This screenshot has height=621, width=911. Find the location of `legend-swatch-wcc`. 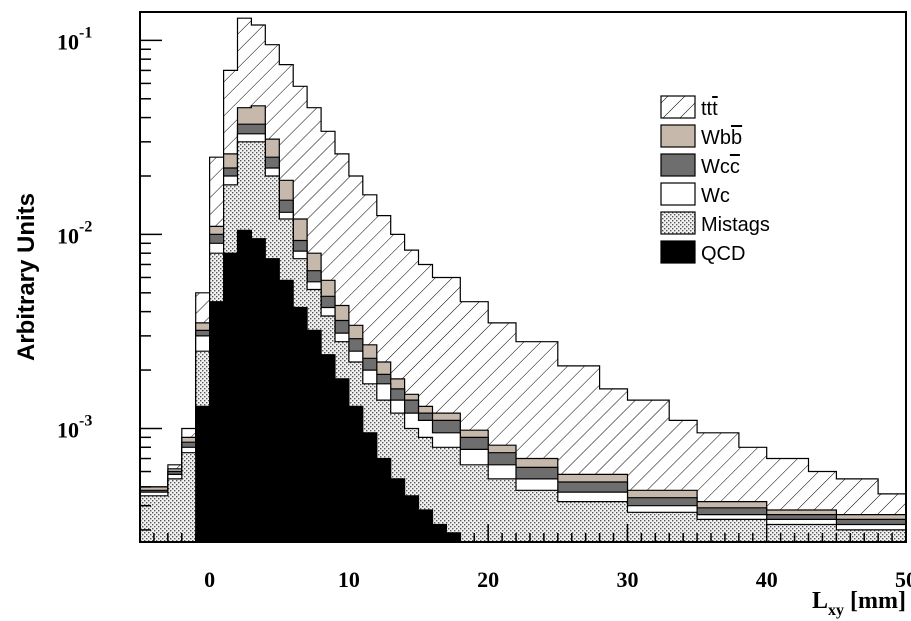

legend-swatch-wcc is located at coordinates (678, 165).